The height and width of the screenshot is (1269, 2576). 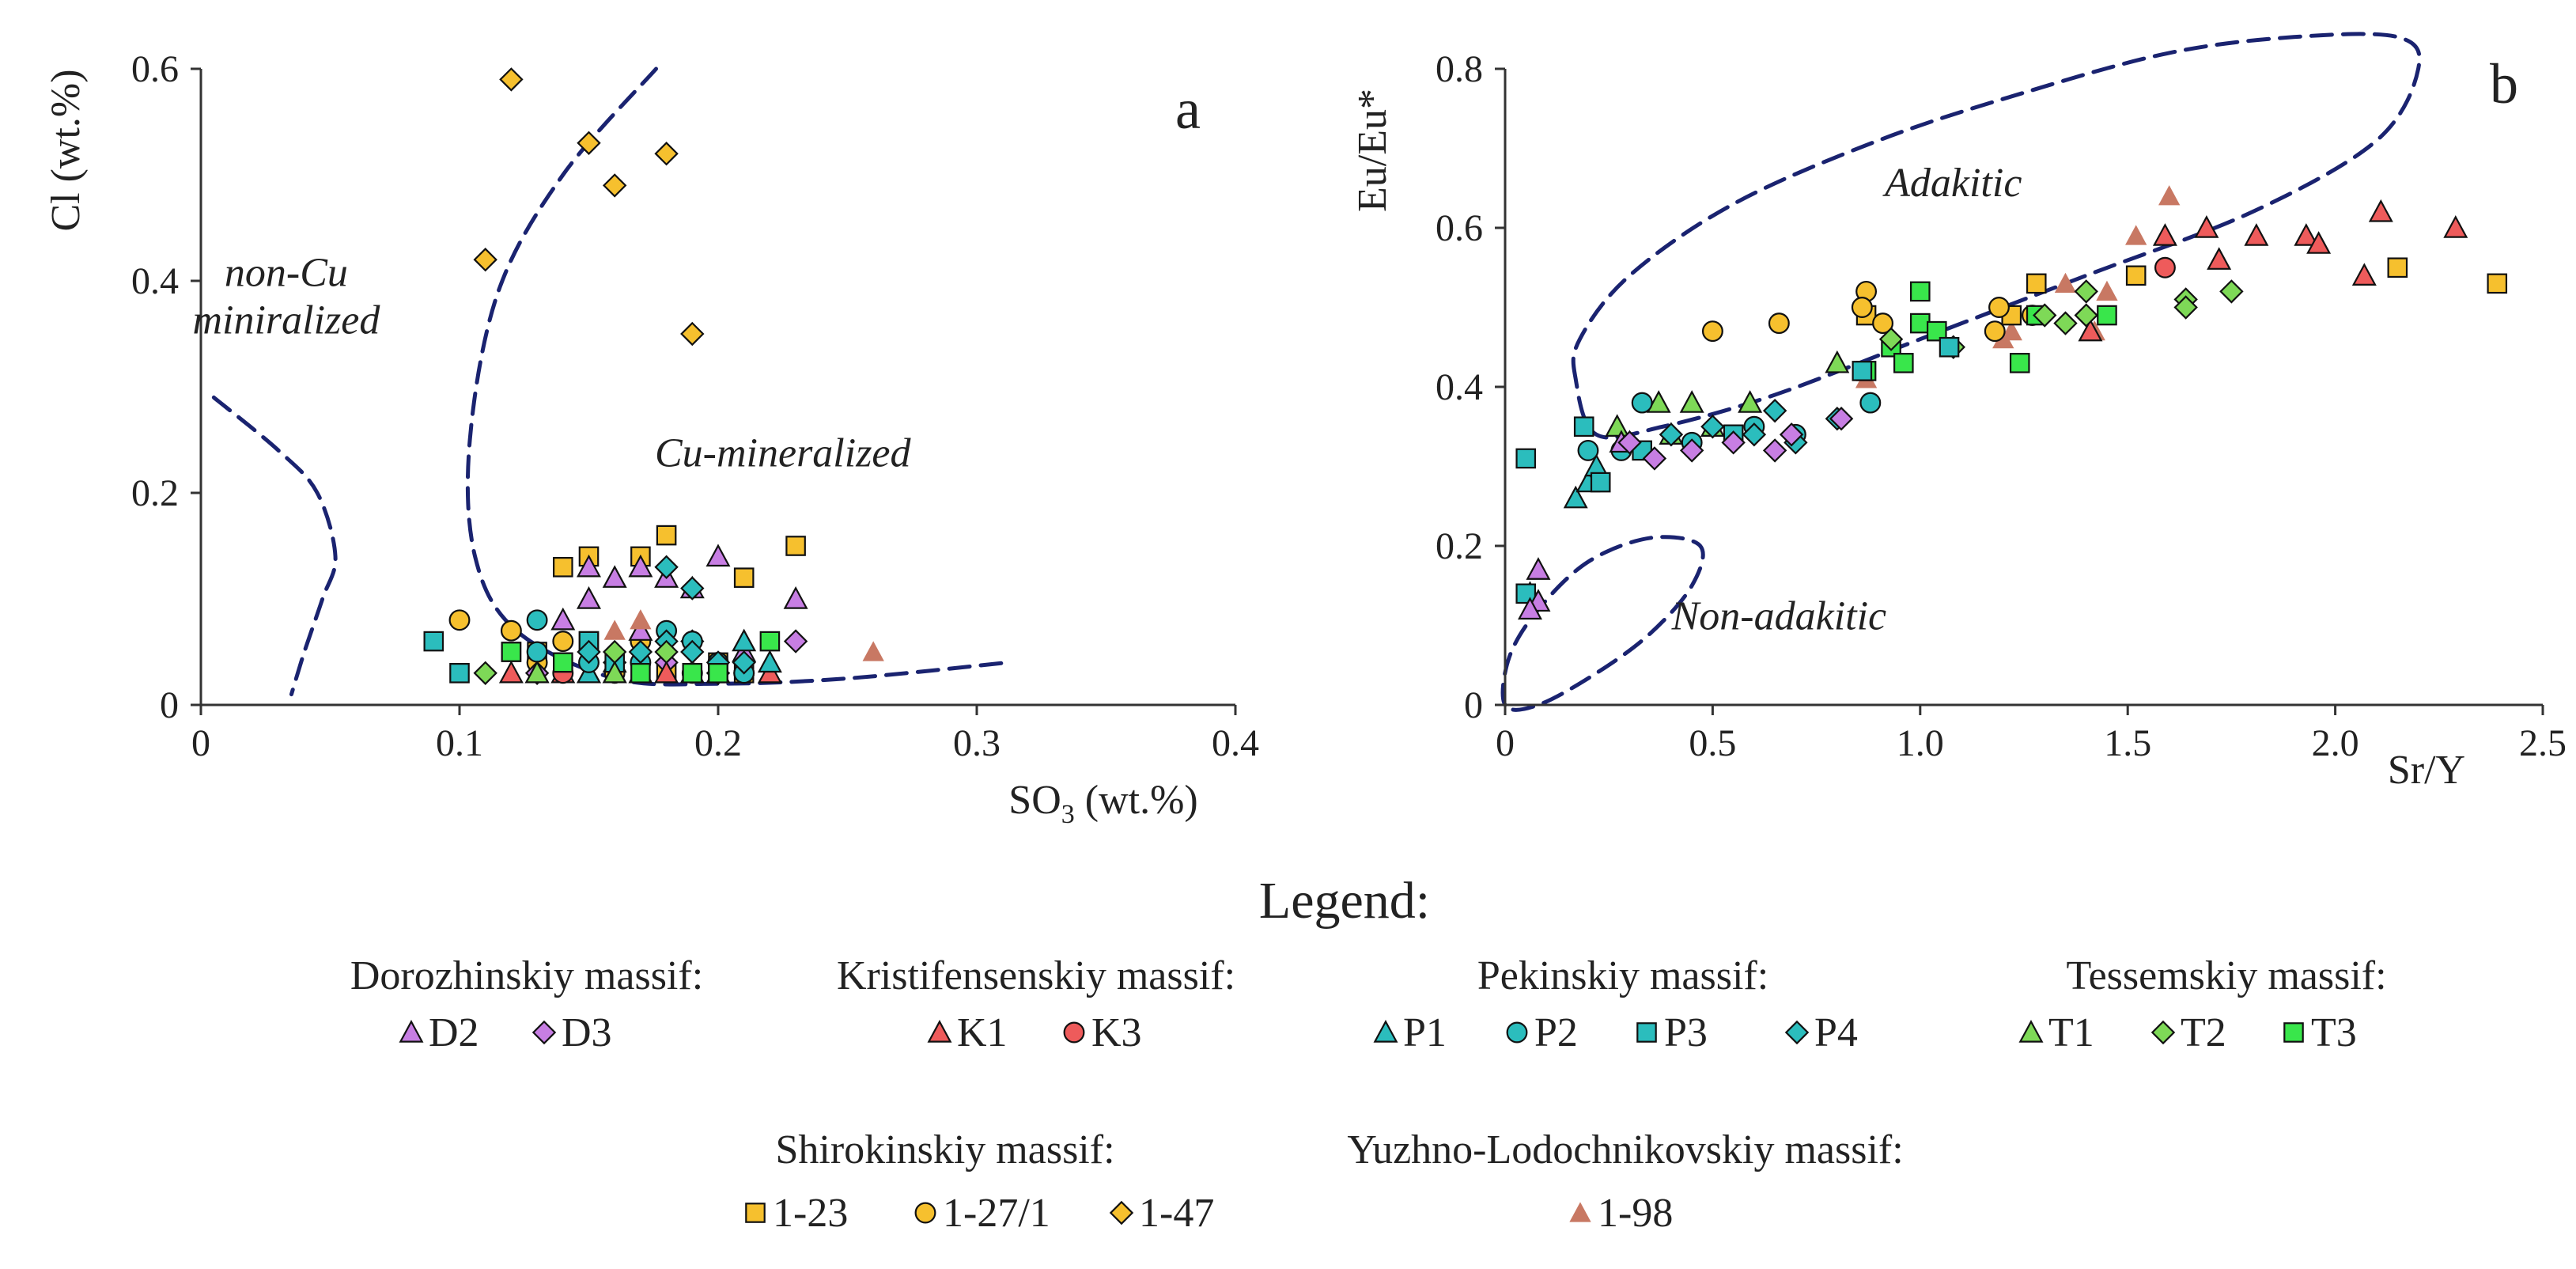 What do you see at coordinates (537, 620) in the screenshot?
I see `point-a-P2` at bounding box center [537, 620].